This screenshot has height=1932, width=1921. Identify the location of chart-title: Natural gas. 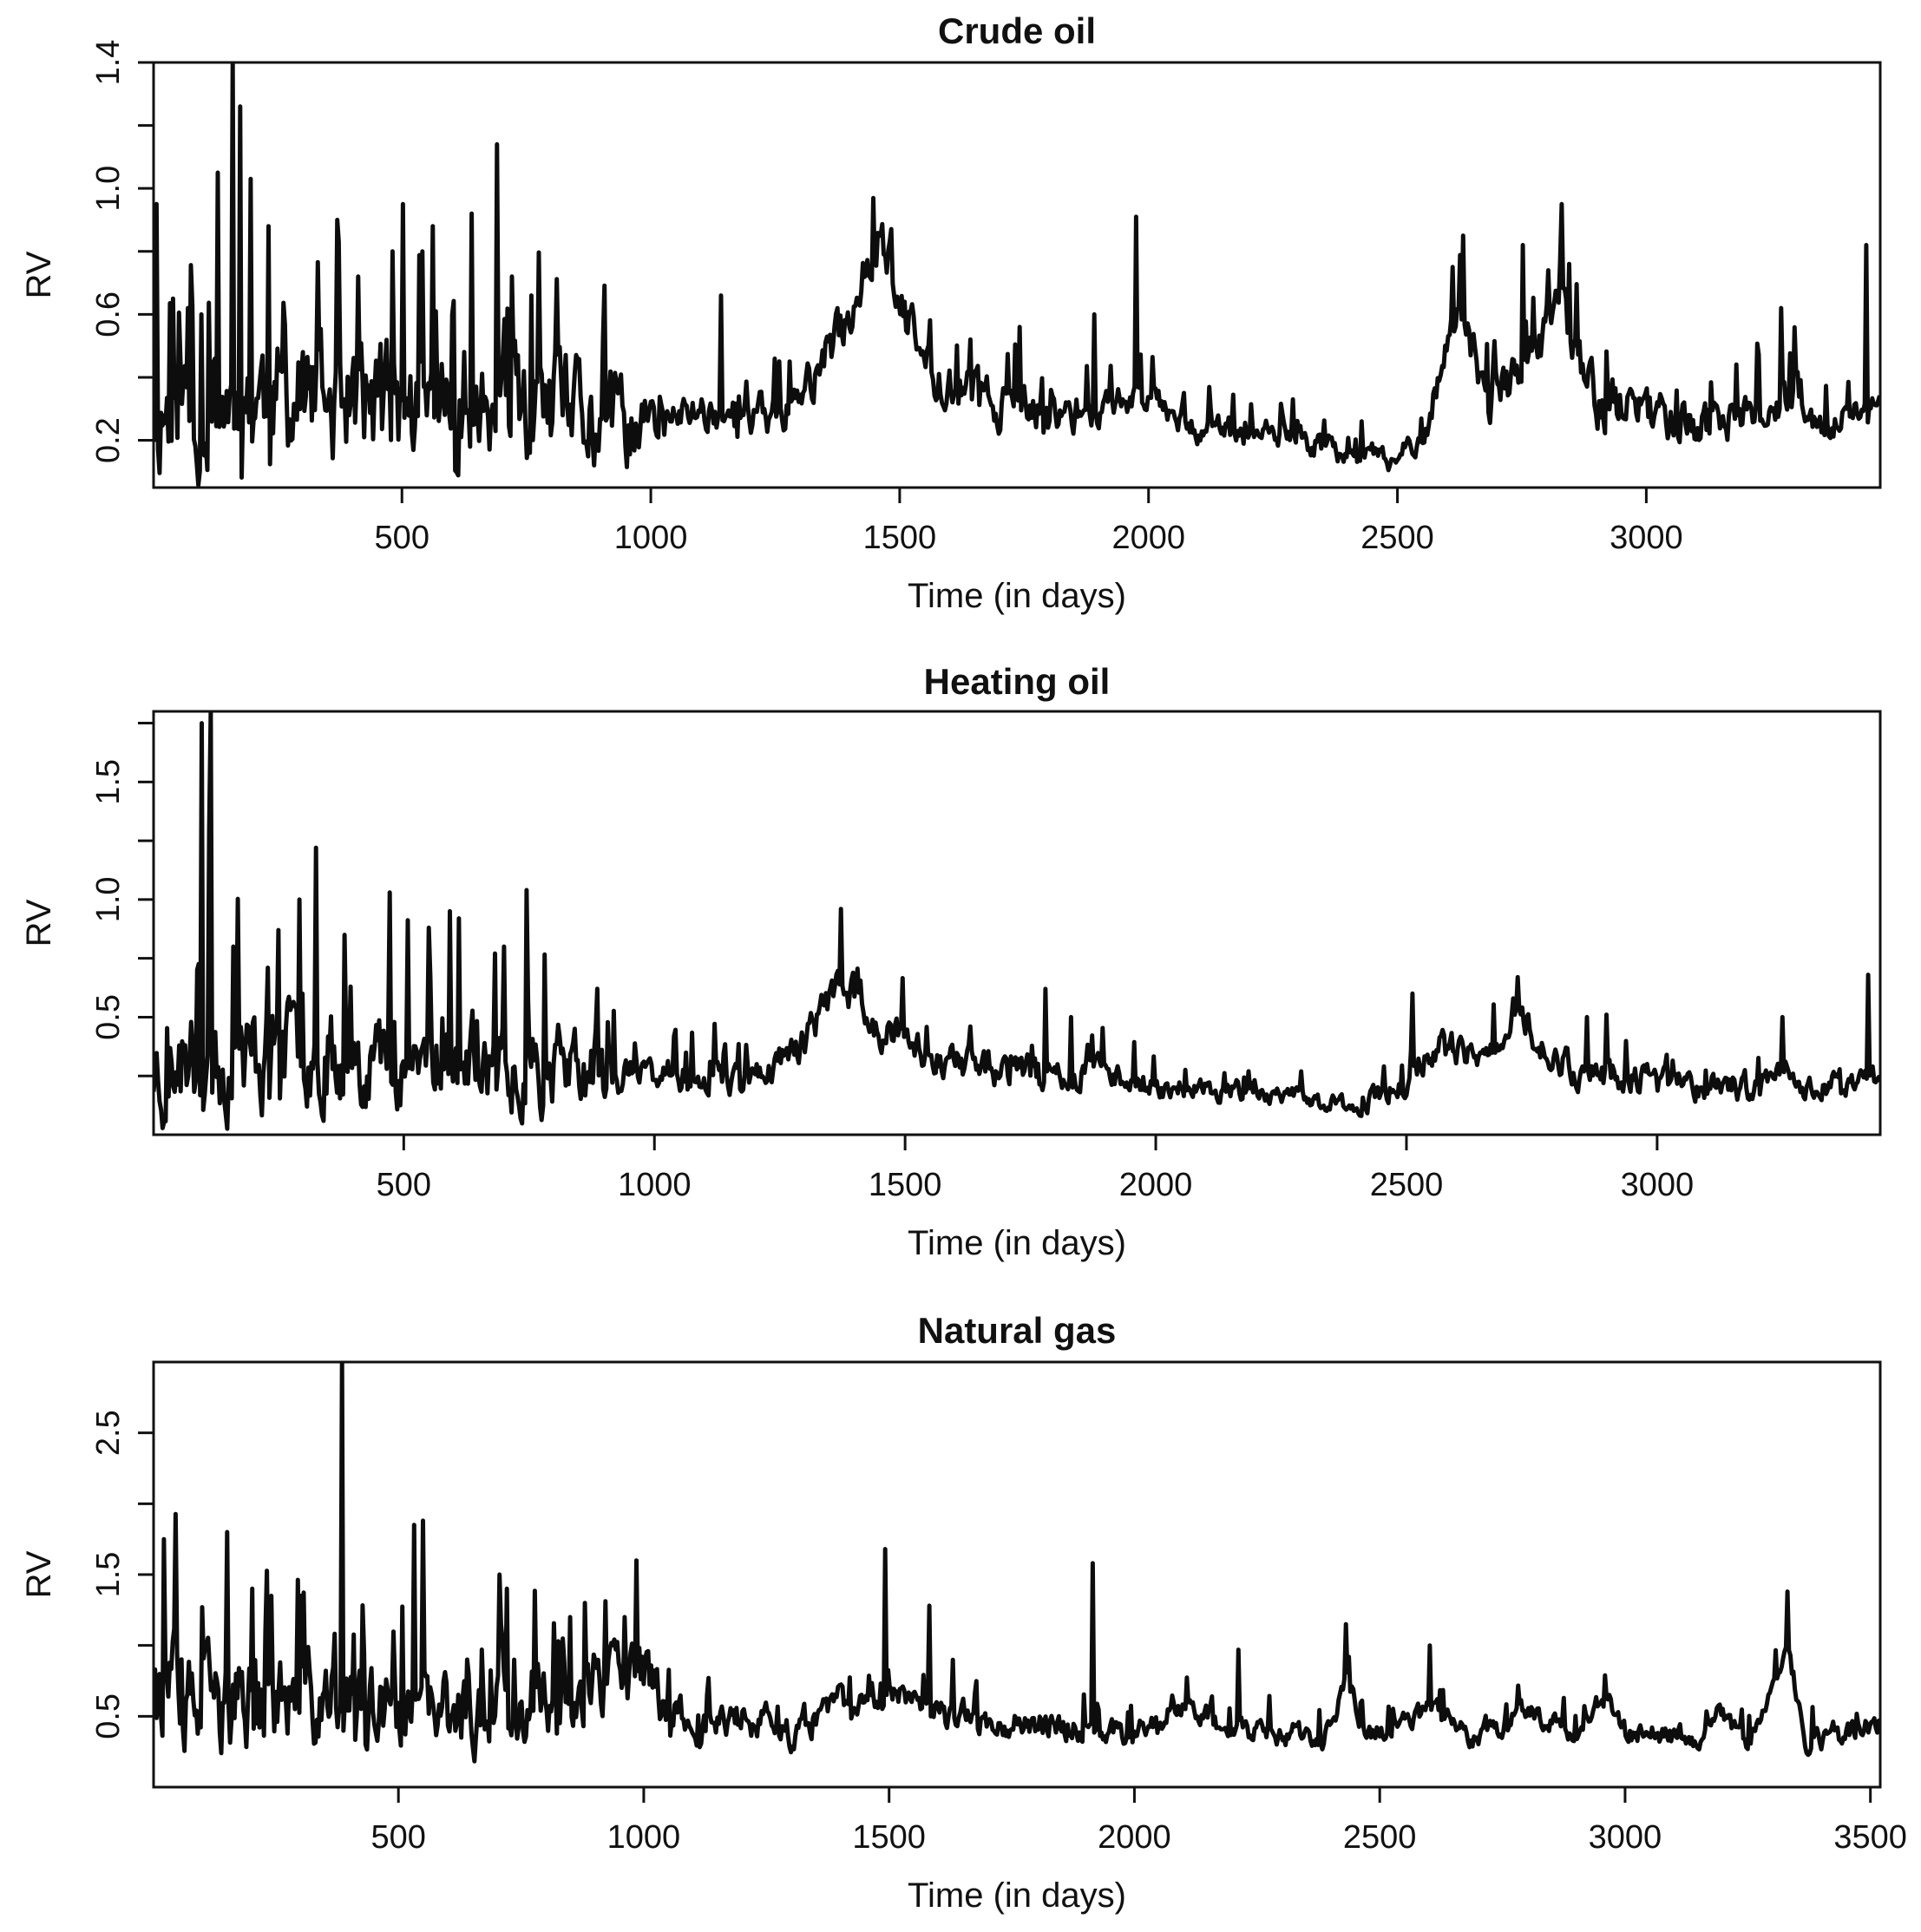
(1017, 1330).